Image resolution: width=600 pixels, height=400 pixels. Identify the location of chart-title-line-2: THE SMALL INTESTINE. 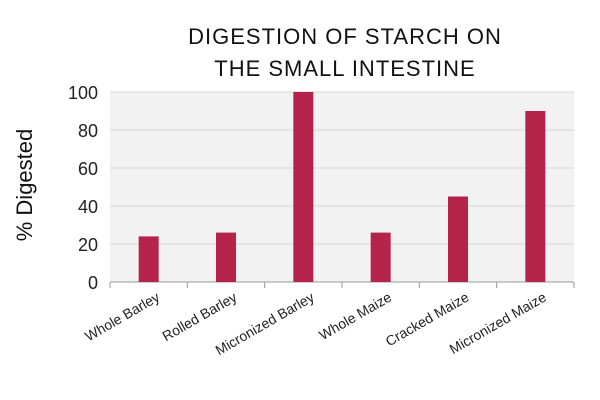
(344, 68).